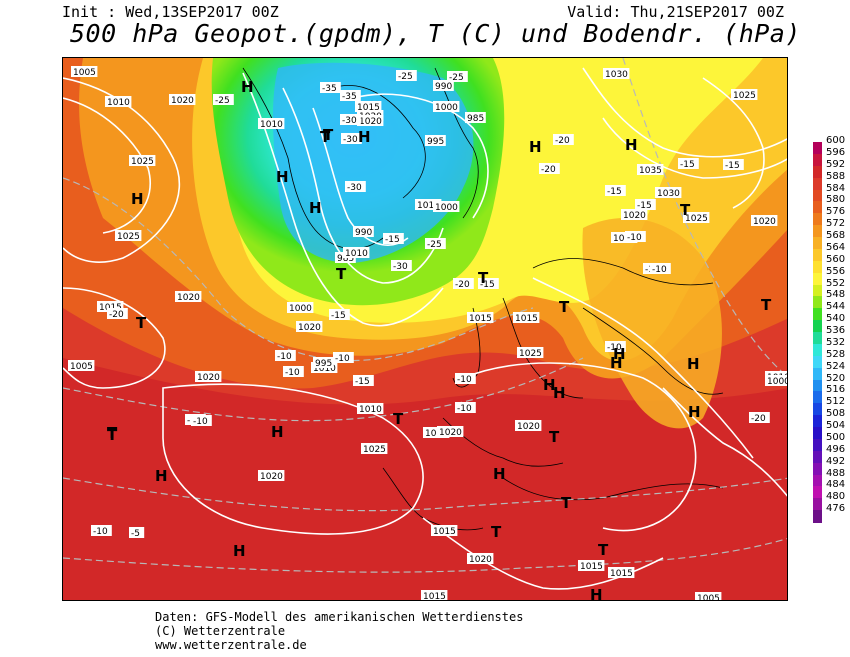  I want to click on isobar-label: 1035, so click(650, 170).